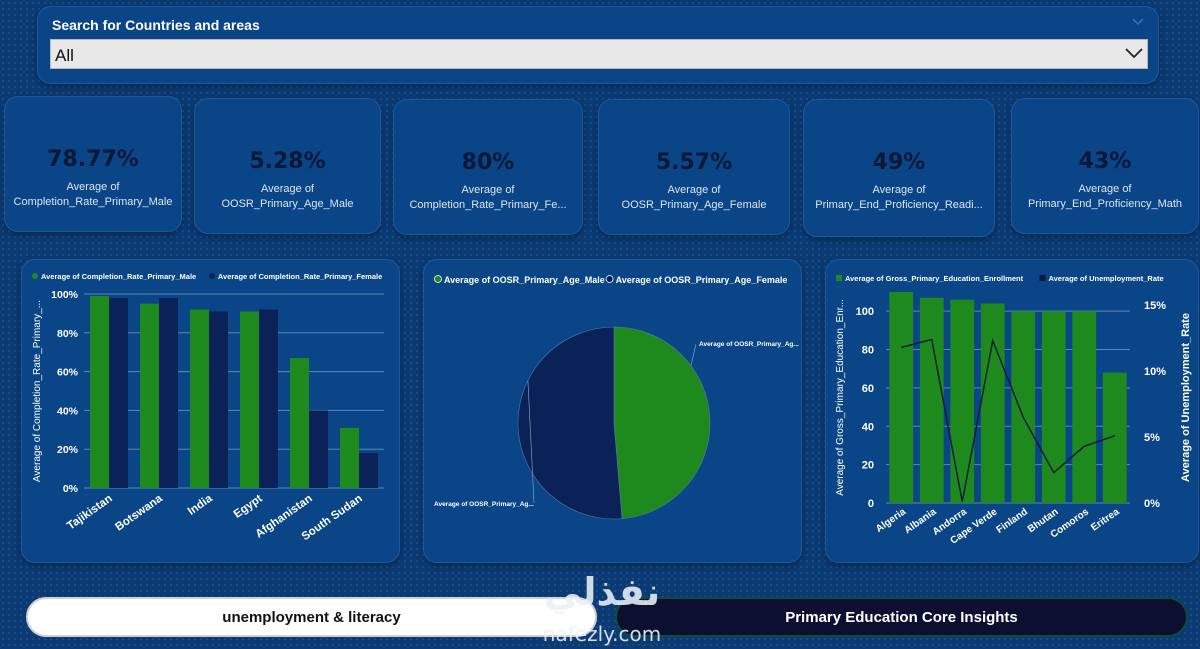  I want to click on x-tick-label: Eritrea, so click(1105, 519).